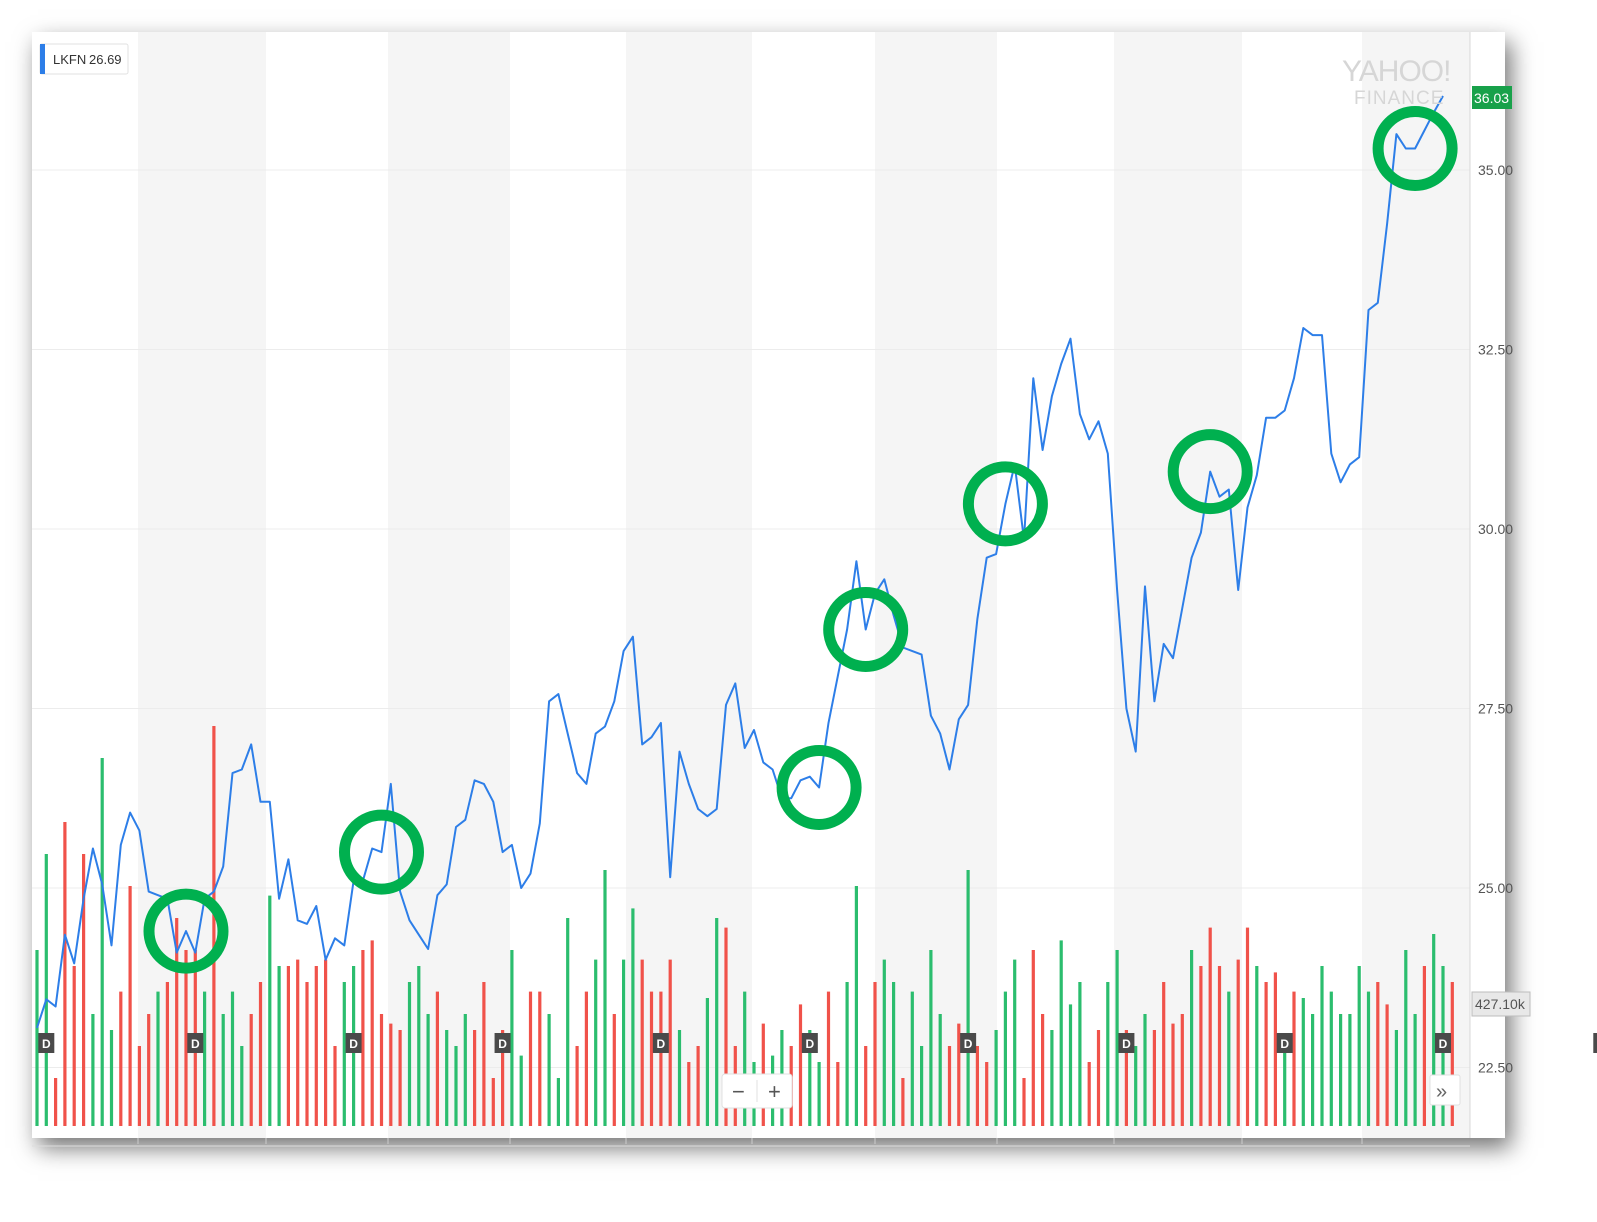 This screenshot has width=1597, height=1222. I want to click on volume-badge: 427.10k, so click(1501, 1004).